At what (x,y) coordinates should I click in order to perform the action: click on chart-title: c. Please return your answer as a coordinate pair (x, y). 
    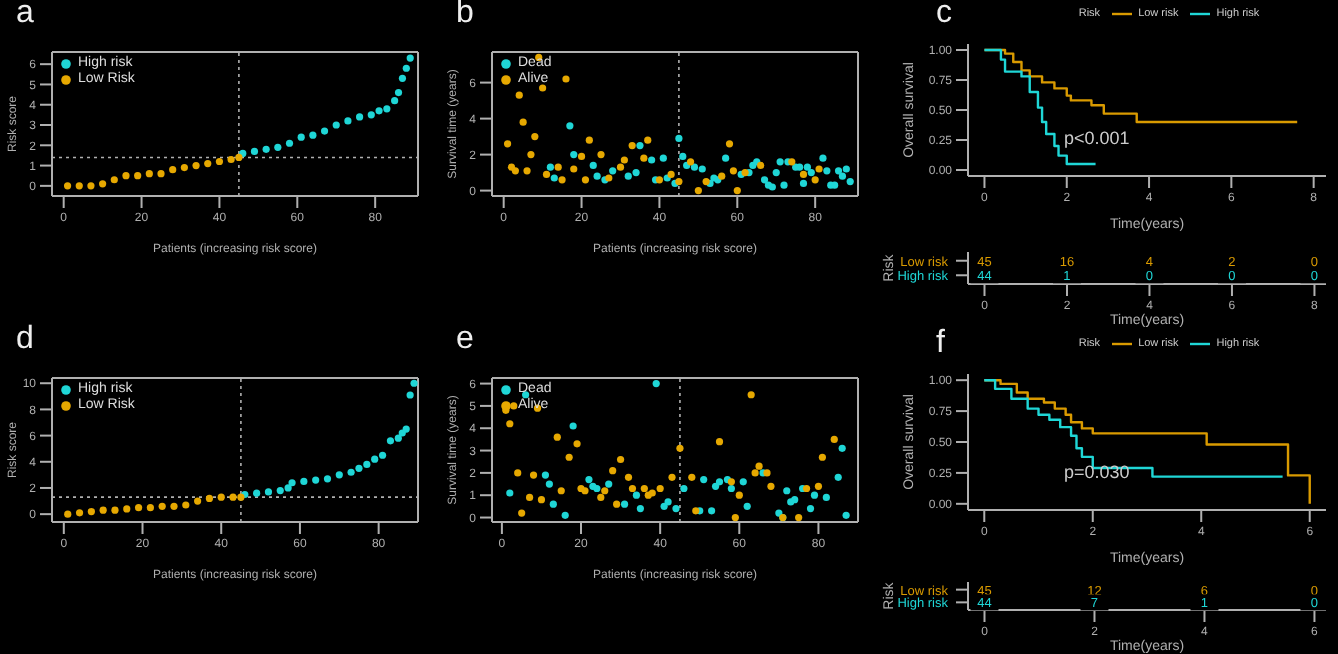
    Looking at the image, I should click on (944, 16).